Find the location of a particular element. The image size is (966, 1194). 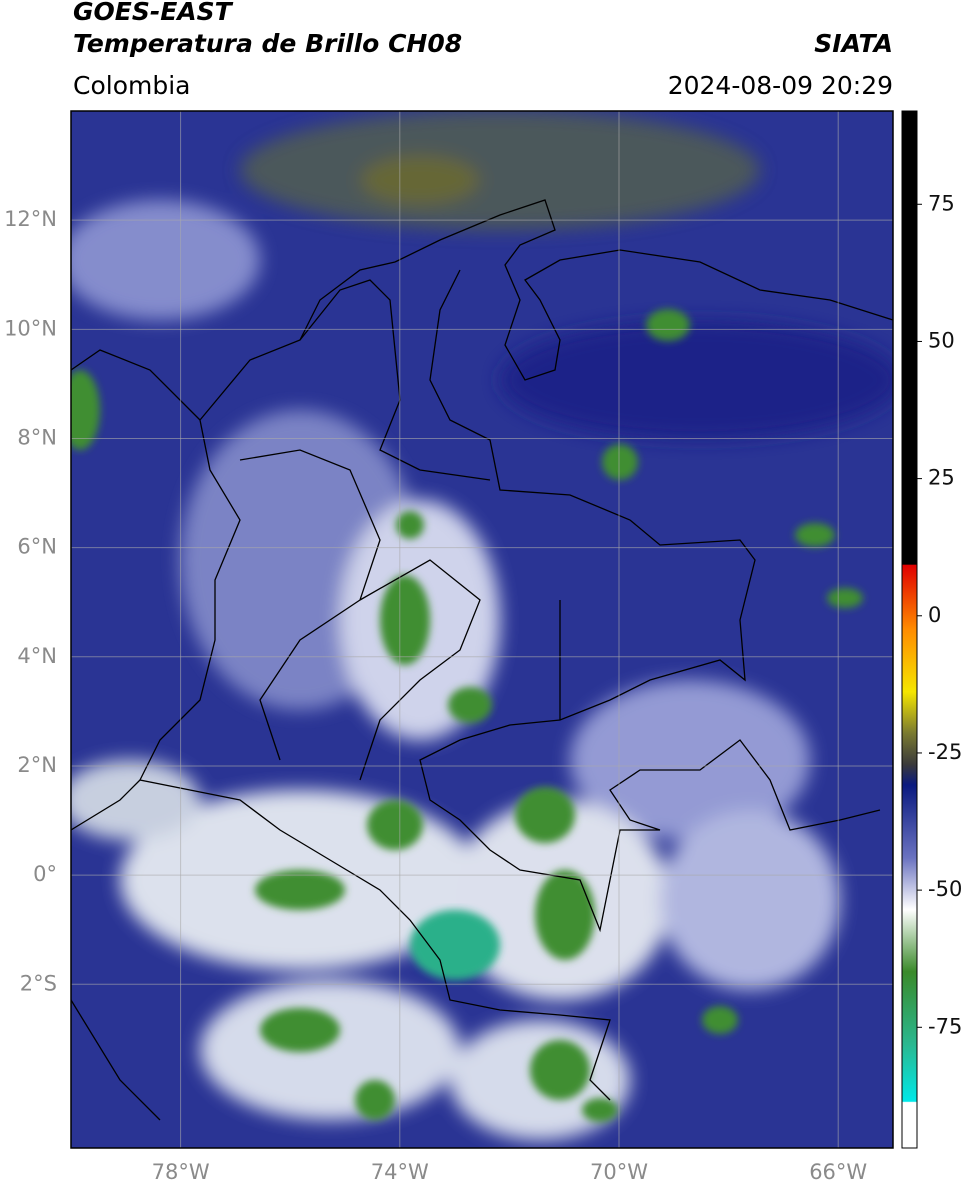

y-tick-label: 12°N is located at coordinates (30, 219).